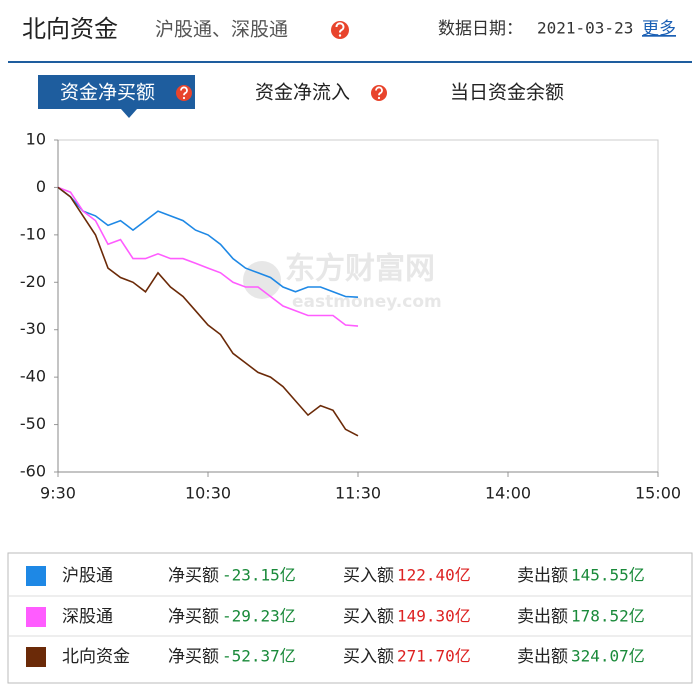 This screenshot has height=687, width=700. Describe the element at coordinates (96, 657) in the screenshot. I see `legend-name: 北向资金` at that location.